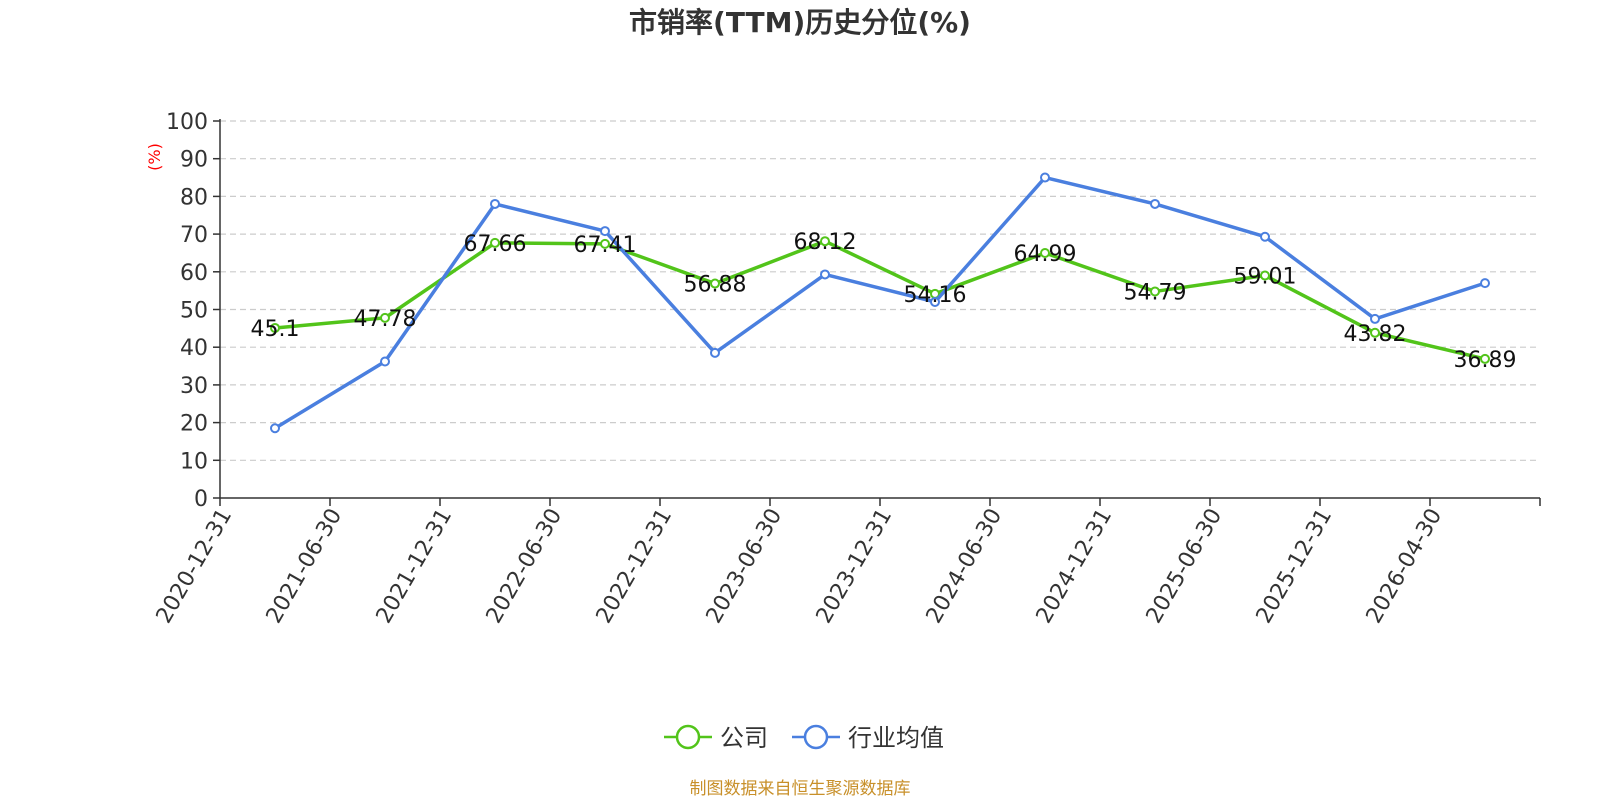 Image resolution: width=1600 pixels, height=800 pixels. I want to click on legend: 公司 行业均值, so click(804, 738).